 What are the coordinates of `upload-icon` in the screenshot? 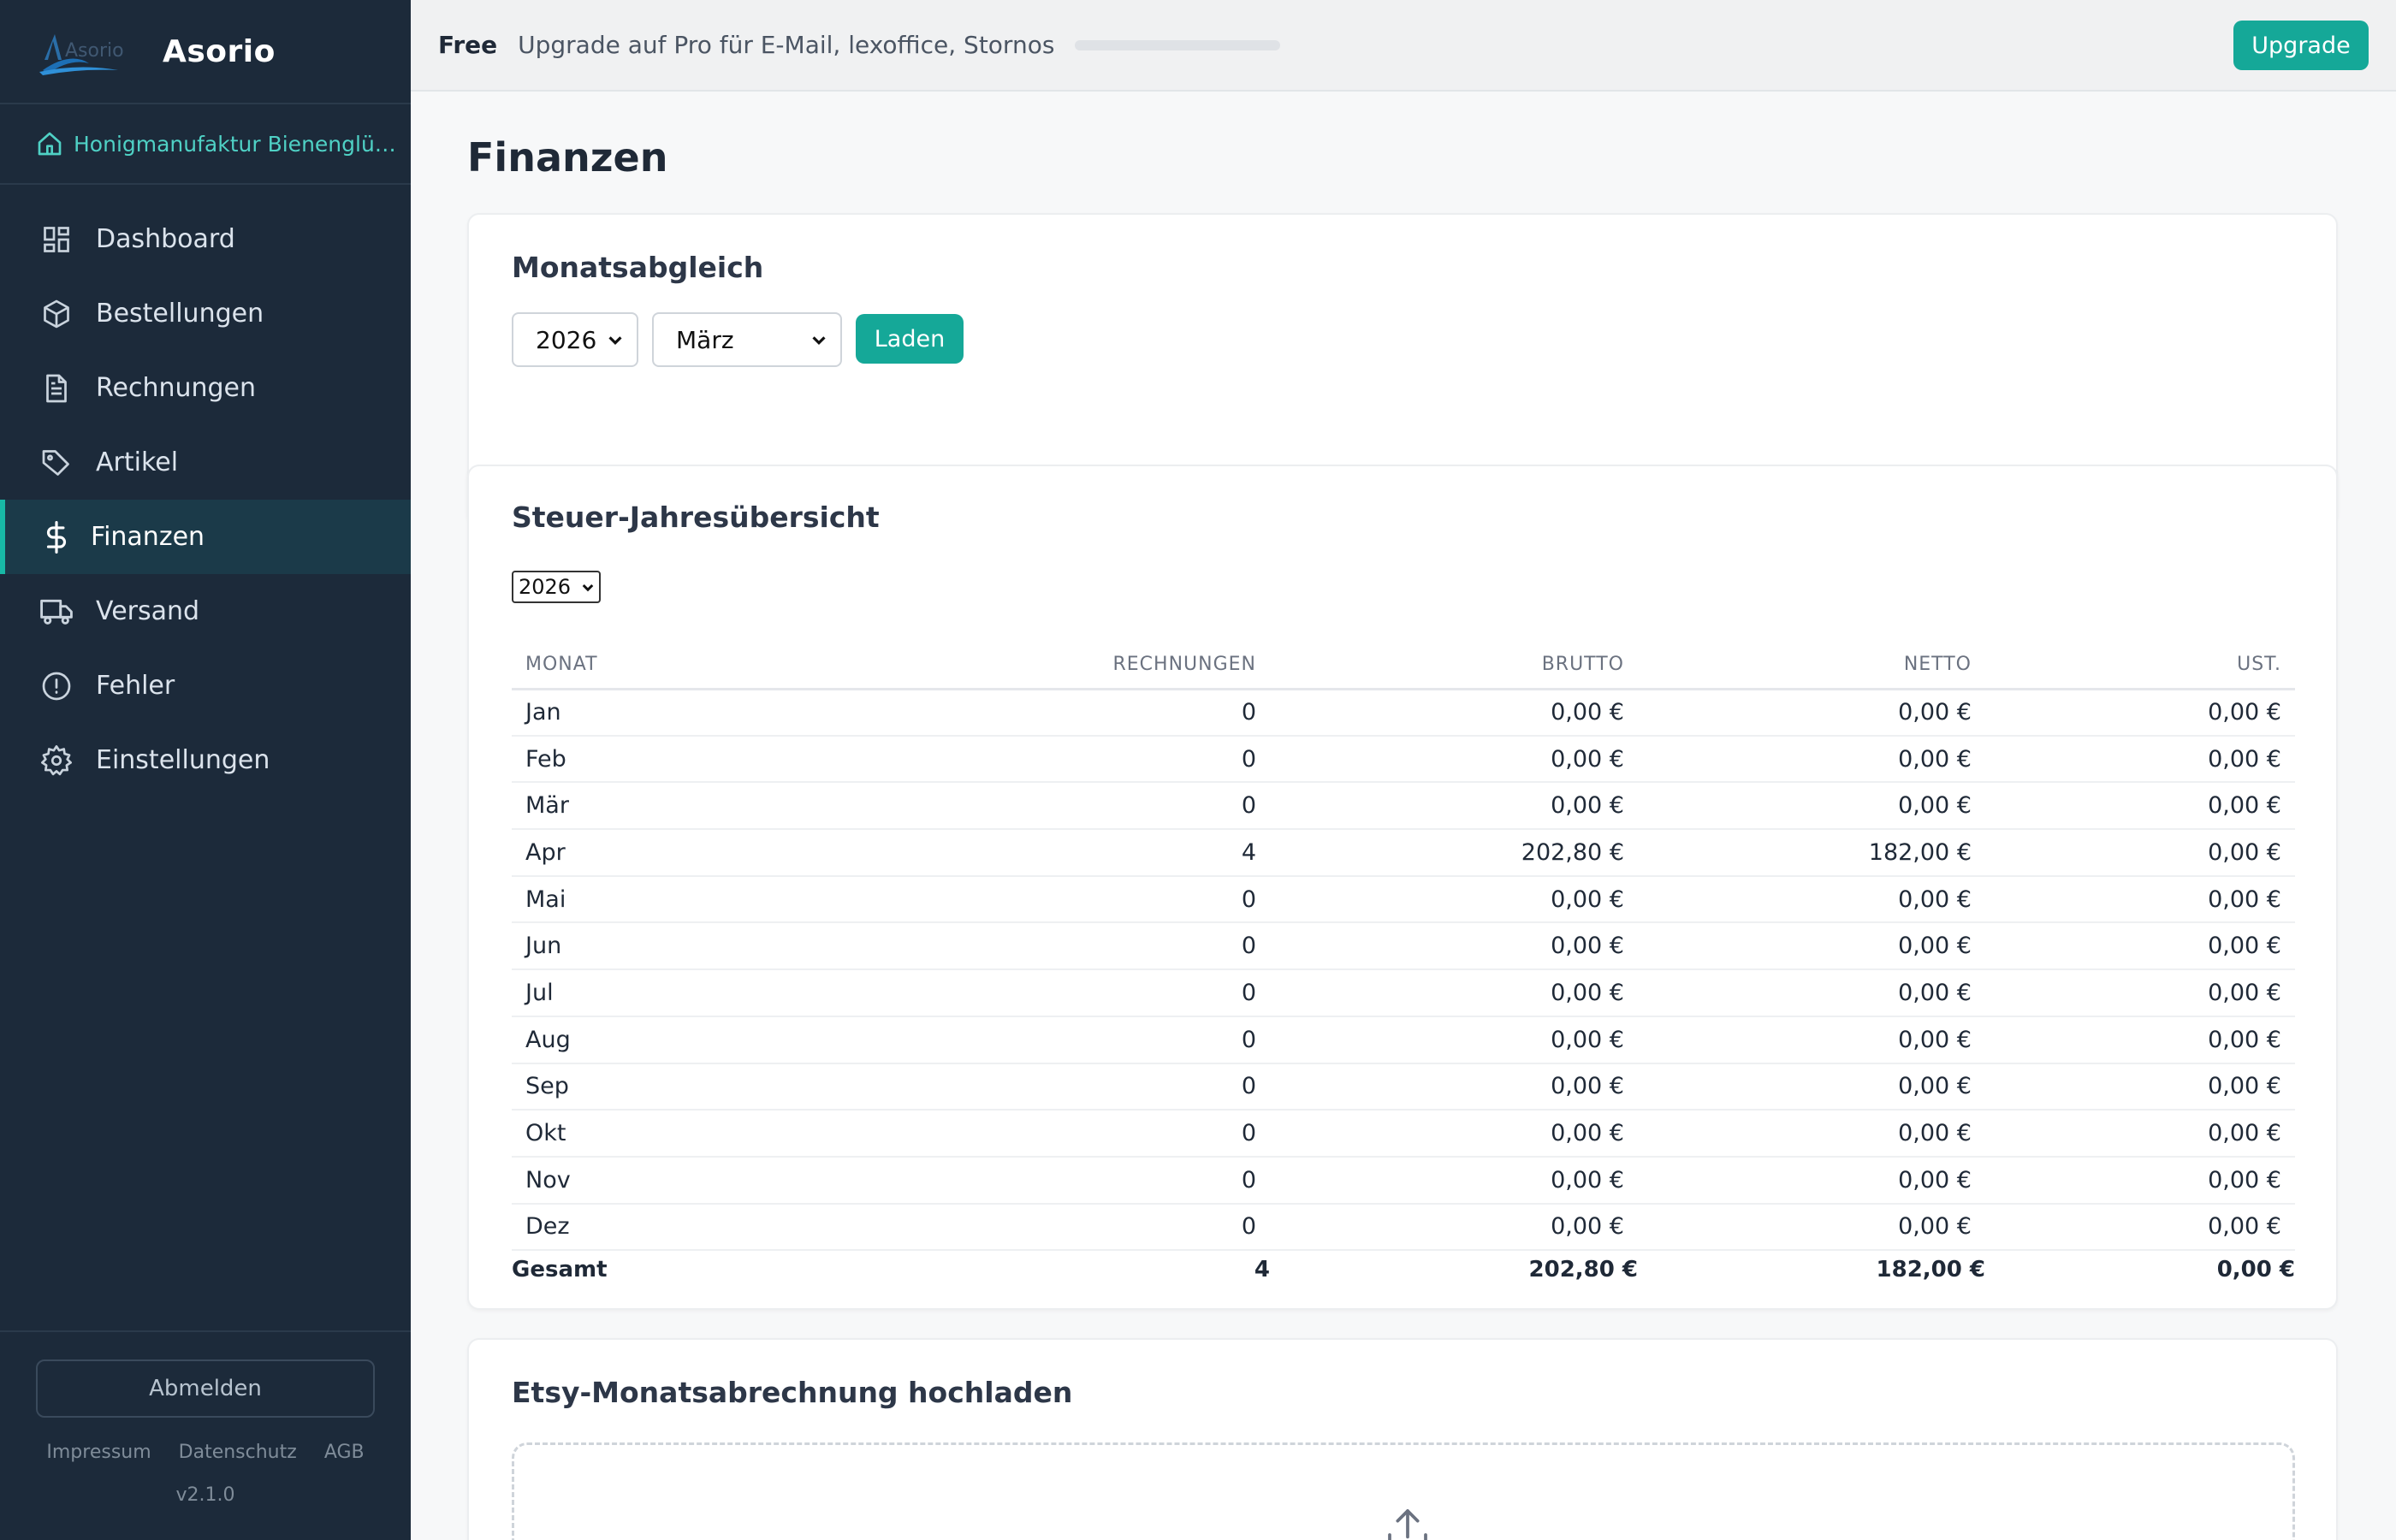 It's located at (1408, 1524).